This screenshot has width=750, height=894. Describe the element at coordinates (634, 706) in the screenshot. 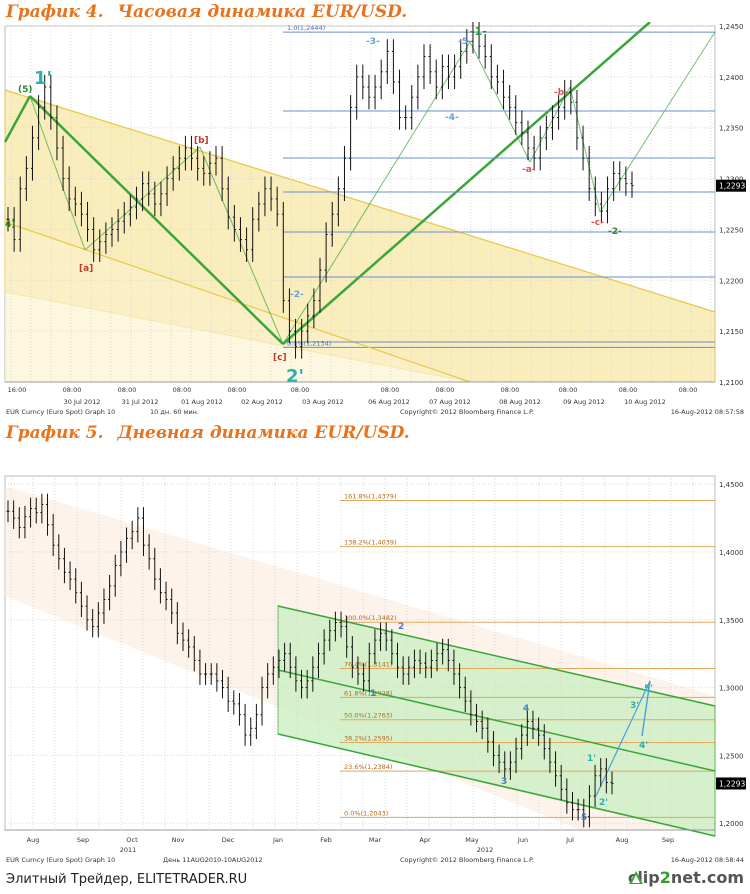

I see `wave-label: 3'` at that location.